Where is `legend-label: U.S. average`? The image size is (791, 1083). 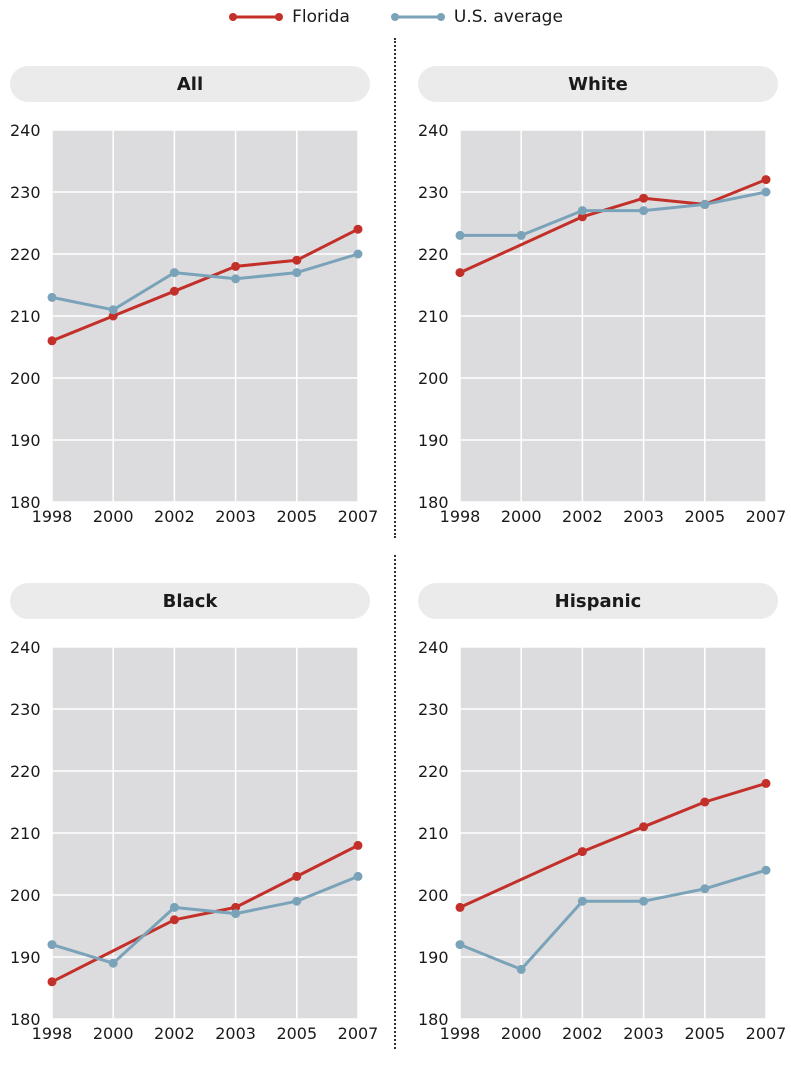
legend-label: U.S. average is located at coordinates (508, 17).